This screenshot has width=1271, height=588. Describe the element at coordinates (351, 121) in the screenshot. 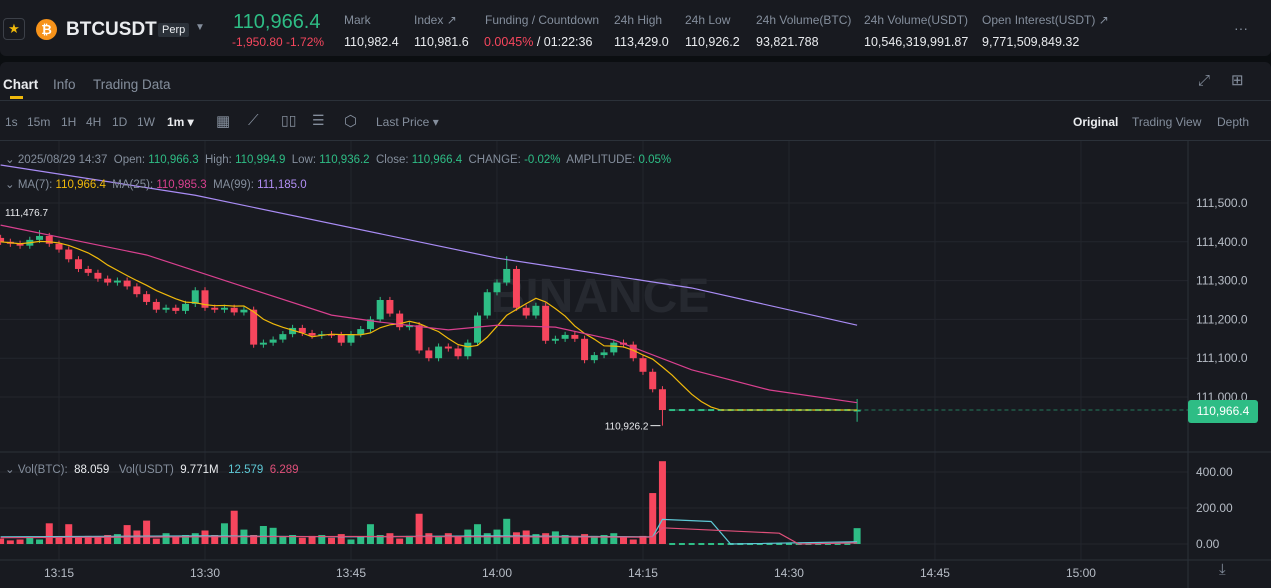

I see `hexagon-settings-icon: ⬡` at that location.